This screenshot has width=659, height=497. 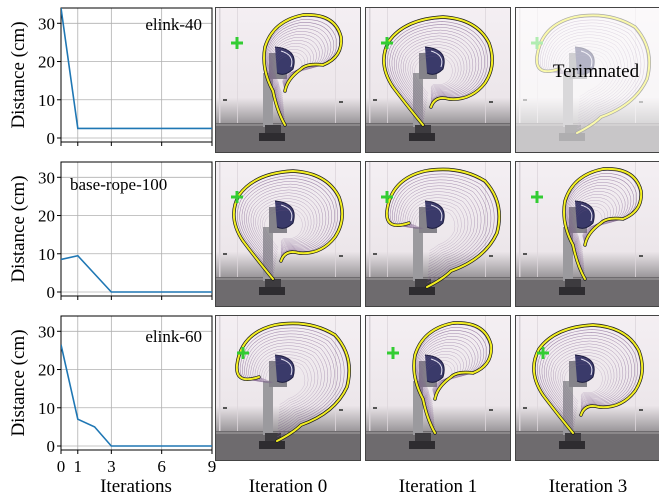 I want to click on iteration-image-r2-c0, so click(x=288, y=388).